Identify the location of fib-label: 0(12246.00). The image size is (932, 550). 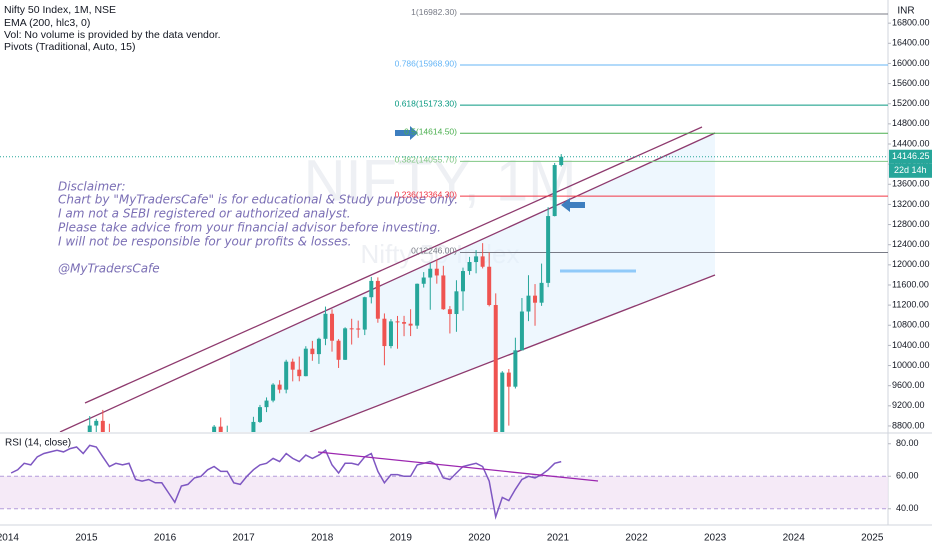
(434, 251).